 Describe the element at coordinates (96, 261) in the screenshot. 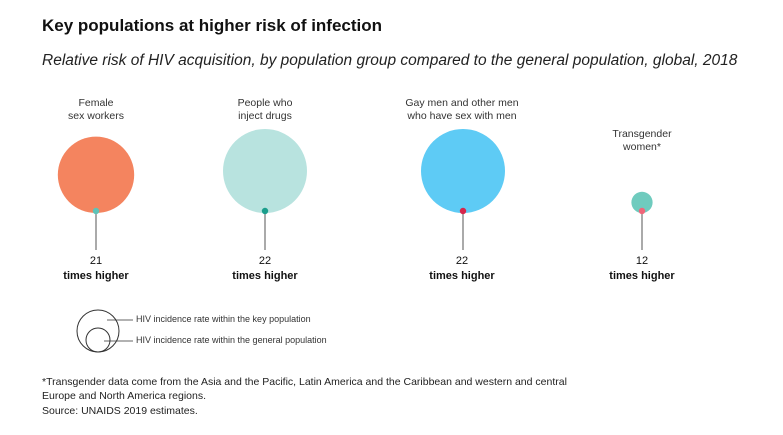

I see `value-number: 21` at that location.